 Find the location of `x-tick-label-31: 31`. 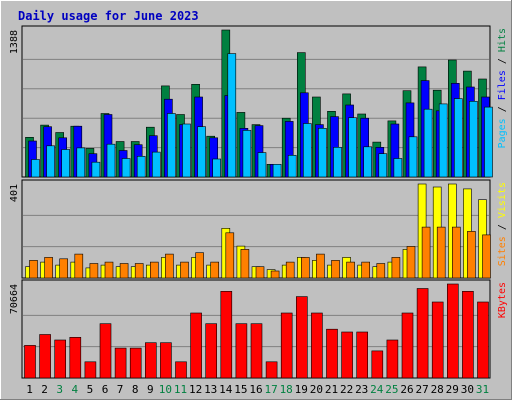

x-tick-label-31: 31 is located at coordinates (482, 389).